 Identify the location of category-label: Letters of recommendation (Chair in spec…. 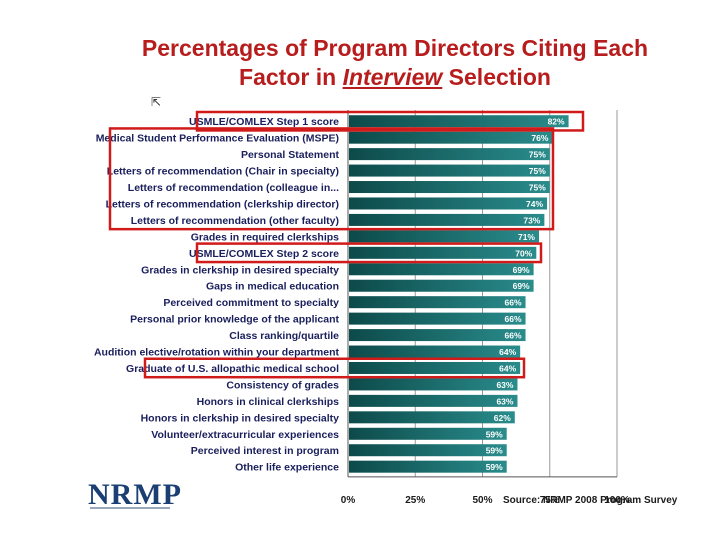
(223, 172).